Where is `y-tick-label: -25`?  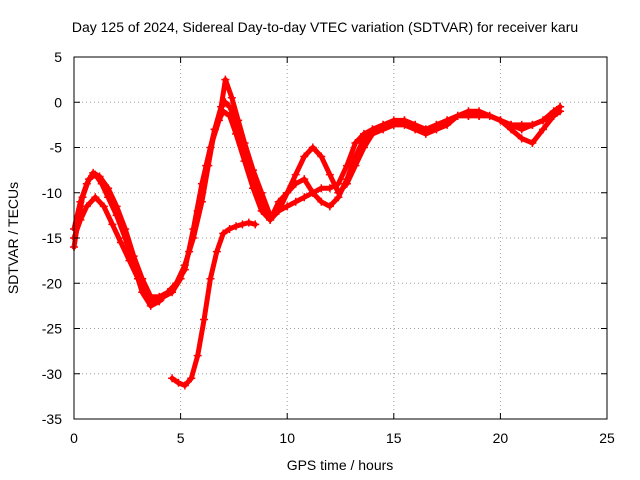 y-tick-label: -25 is located at coordinates (52, 329).